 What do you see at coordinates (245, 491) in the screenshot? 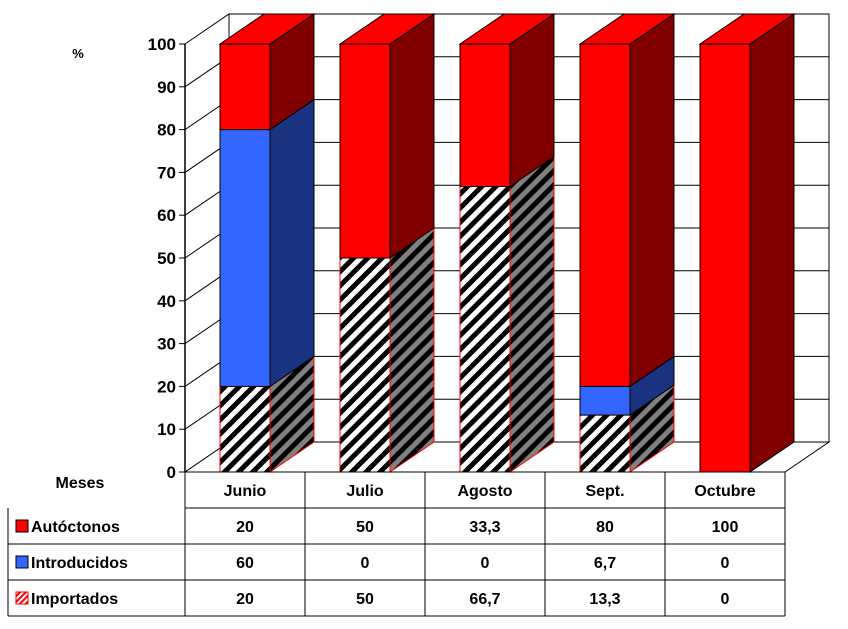
I see `x-category-label: Junio` at bounding box center [245, 491].